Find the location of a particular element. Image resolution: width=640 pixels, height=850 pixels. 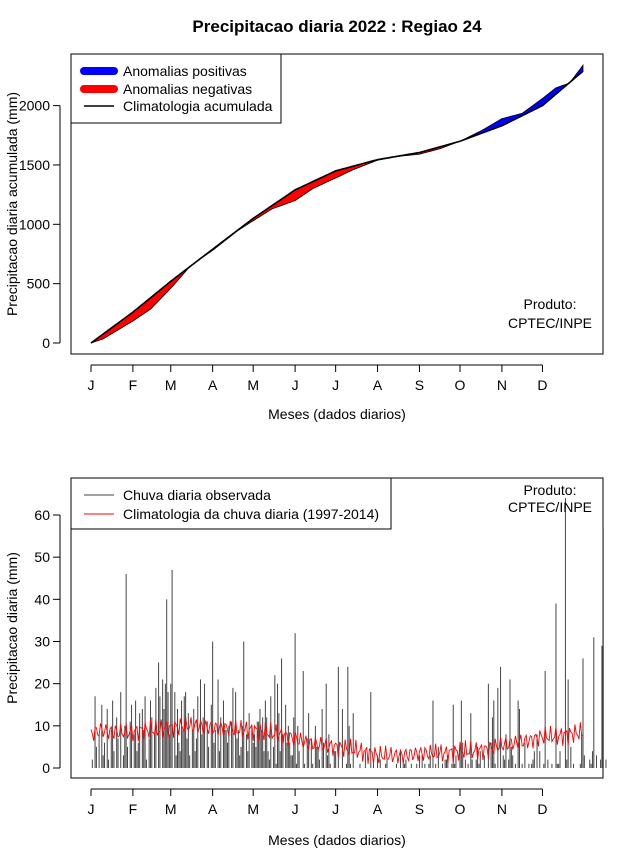

cumulative-x-tick-label: F is located at coordinates (133, 385).